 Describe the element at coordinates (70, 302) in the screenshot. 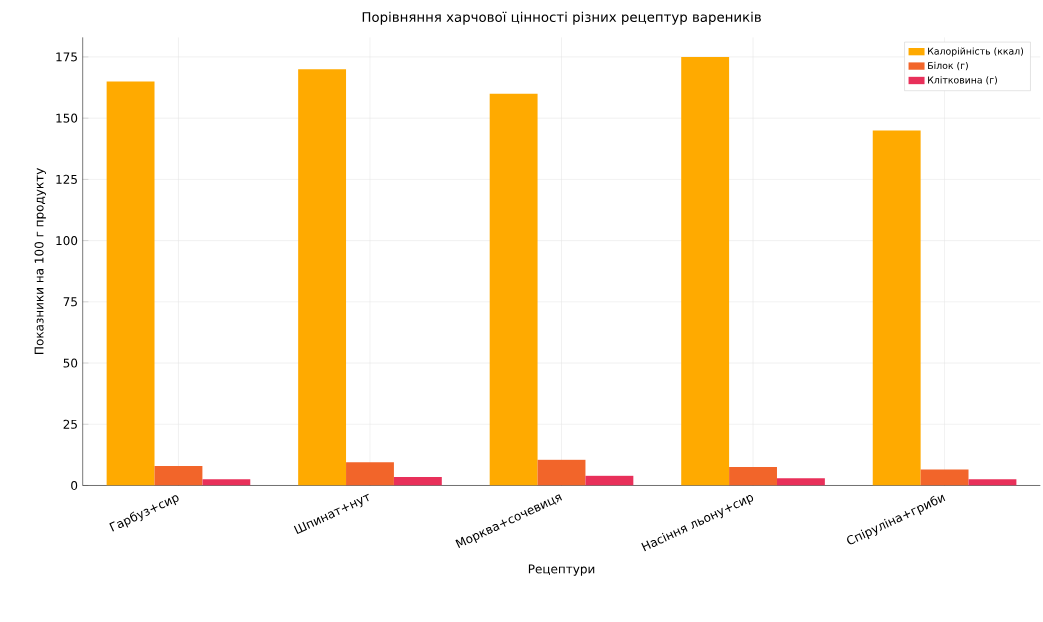

I see `y-tick-label: 75` at that location.